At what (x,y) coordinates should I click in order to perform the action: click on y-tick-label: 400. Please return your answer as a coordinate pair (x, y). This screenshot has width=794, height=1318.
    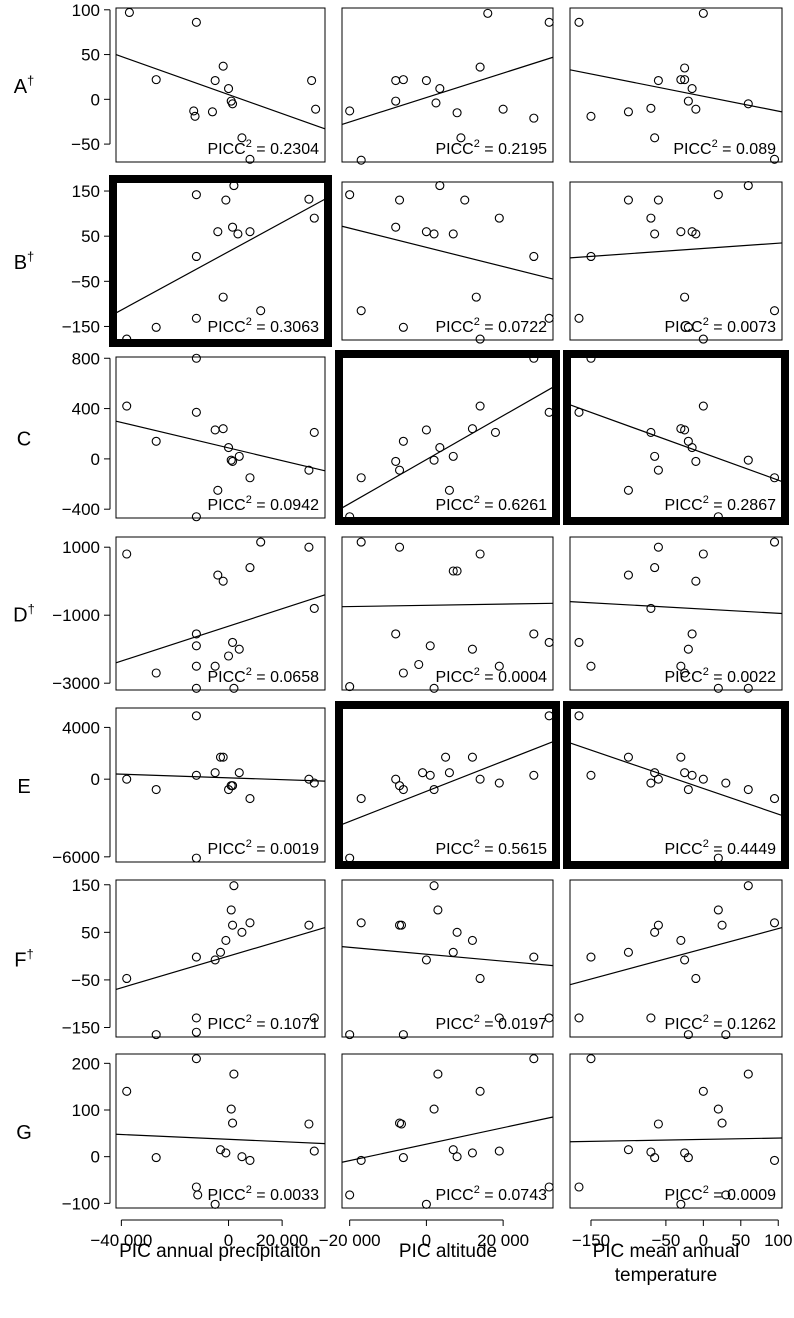
    Looking at the image, I should click on (86, 409).